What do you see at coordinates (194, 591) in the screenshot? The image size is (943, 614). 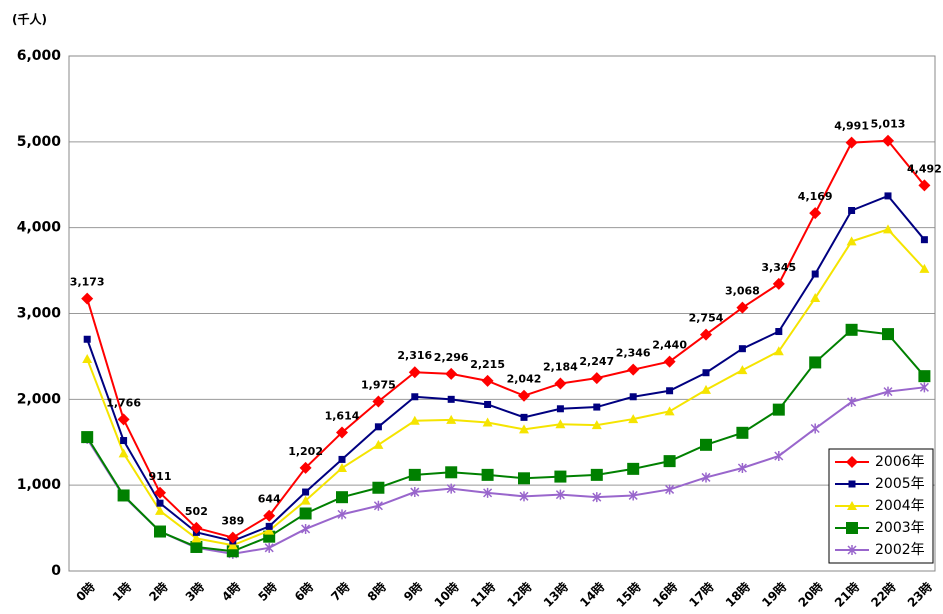 I see `x-tick-label: 3時` at bounding box center [194, 591].